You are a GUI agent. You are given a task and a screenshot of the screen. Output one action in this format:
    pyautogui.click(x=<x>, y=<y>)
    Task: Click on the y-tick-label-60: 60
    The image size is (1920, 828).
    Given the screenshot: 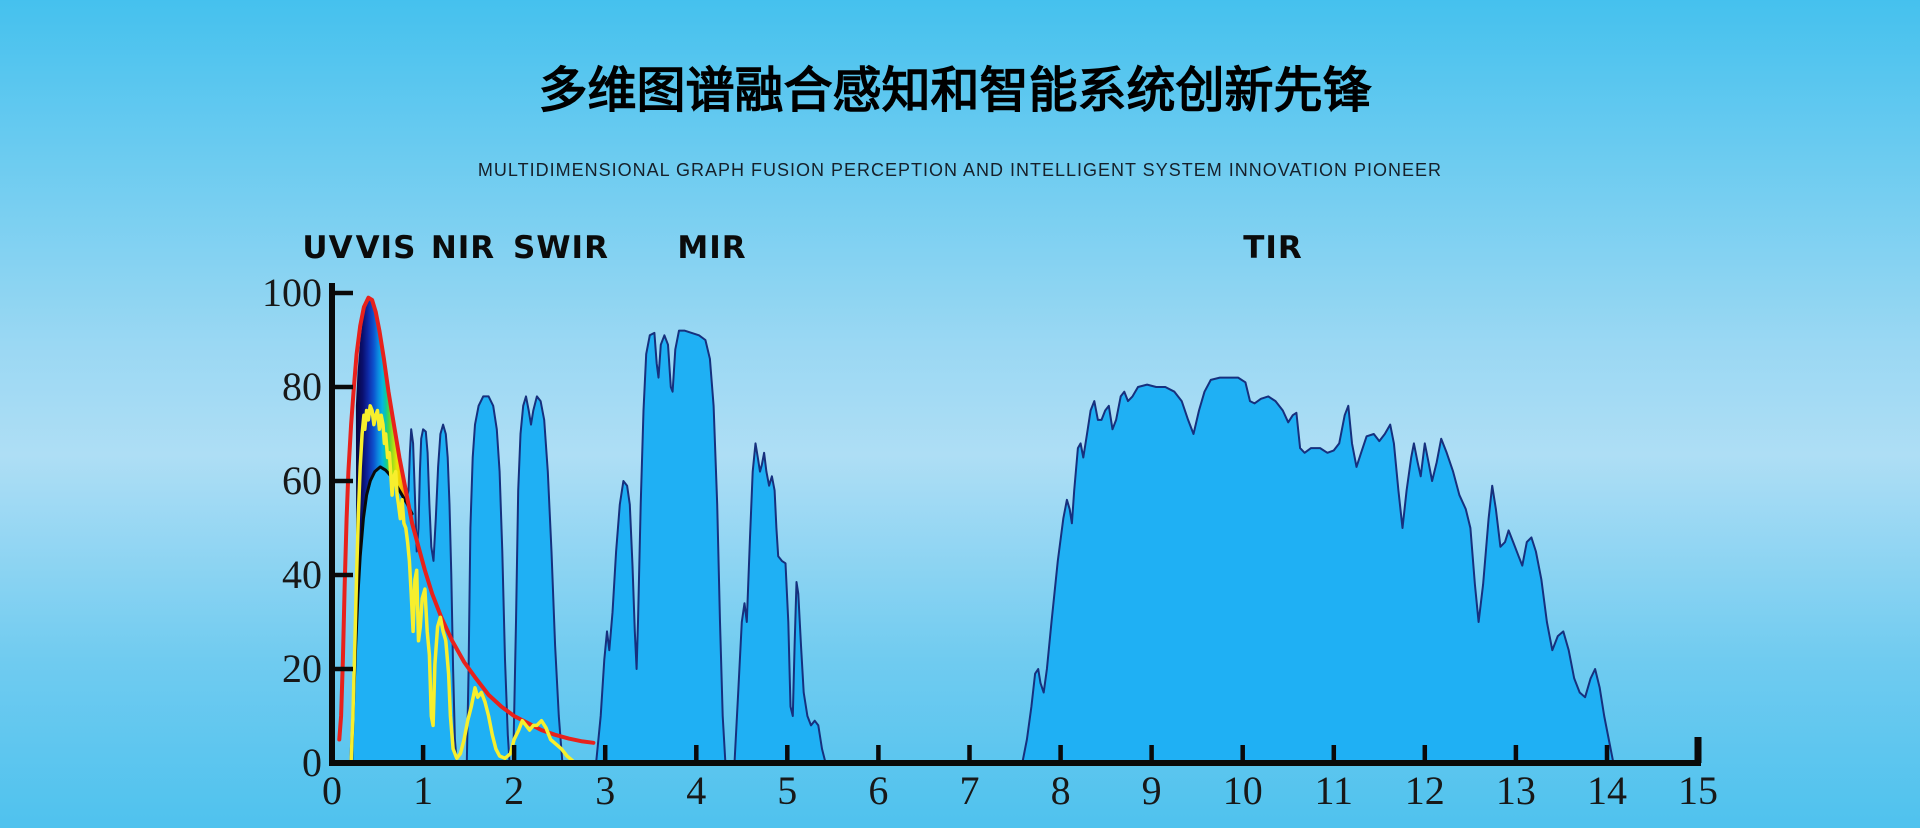 What is the action you would take?
    pyautogui.click(x=302, y=480)
    